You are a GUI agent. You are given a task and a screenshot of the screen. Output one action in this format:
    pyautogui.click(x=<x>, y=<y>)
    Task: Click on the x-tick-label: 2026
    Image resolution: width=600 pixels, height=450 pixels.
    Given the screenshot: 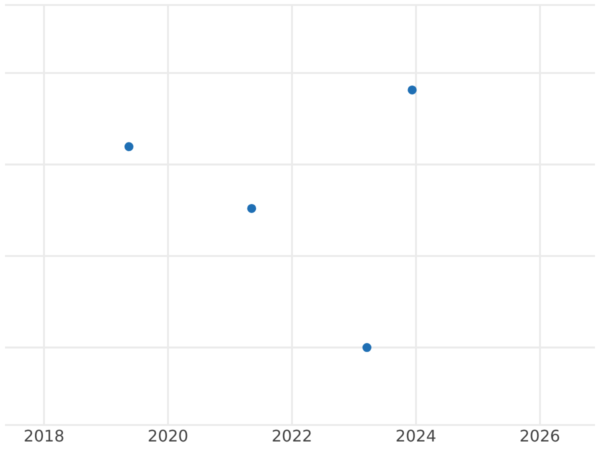 What is the action you would take?
    pyautogui.click(x=539, y=436)
    